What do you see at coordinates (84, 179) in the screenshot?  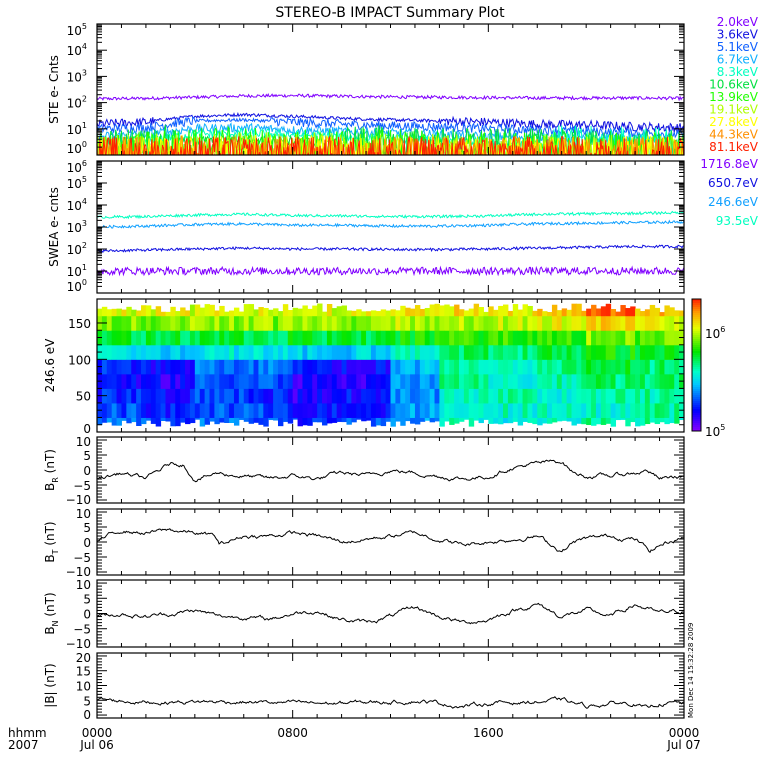 I see `y-tick-exponent: 5` at bounding box center [84, 179].